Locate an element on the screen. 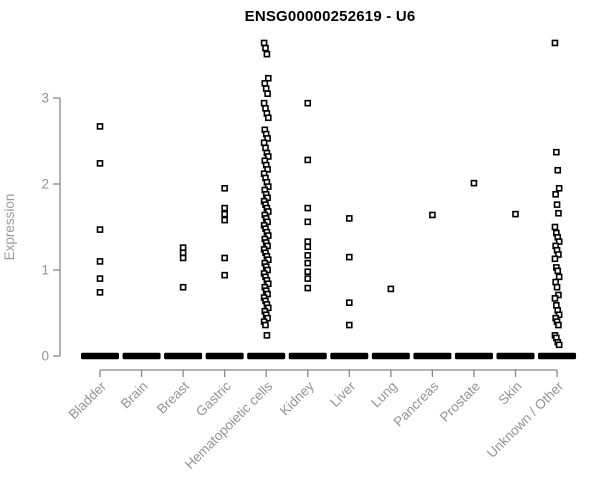 This screenshot has width=600, height=500. x-category-label: Prostate is located at coordinates (460, 402).